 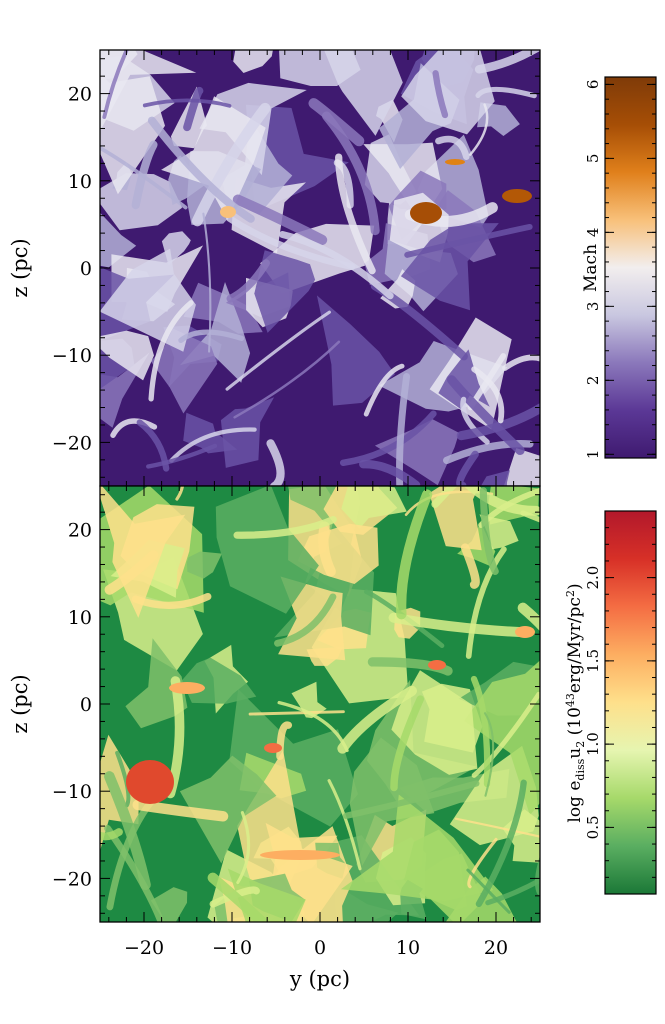 I want to click on x-tick-label: 0, so click(x=320, y=948).